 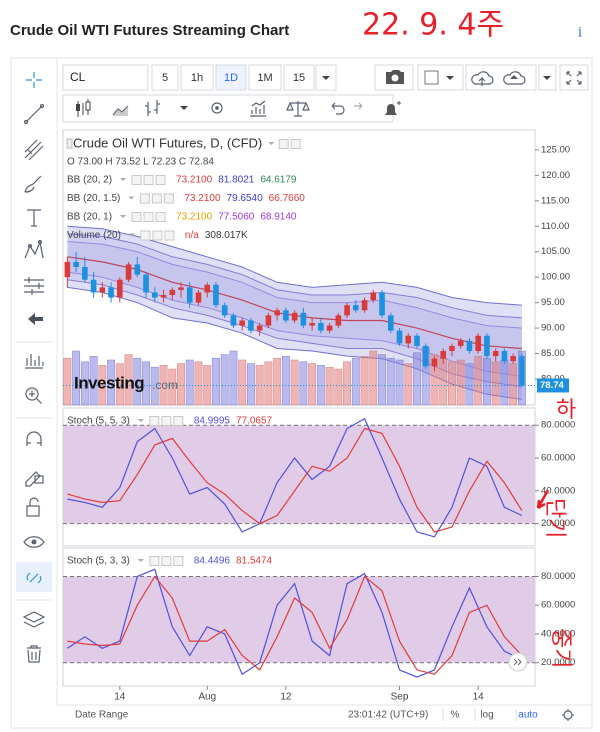 What do you see at coordinates (558, 576) in the screenshot?
I see `y-tick-label: 80.0000` at bounding box center [558, 576].